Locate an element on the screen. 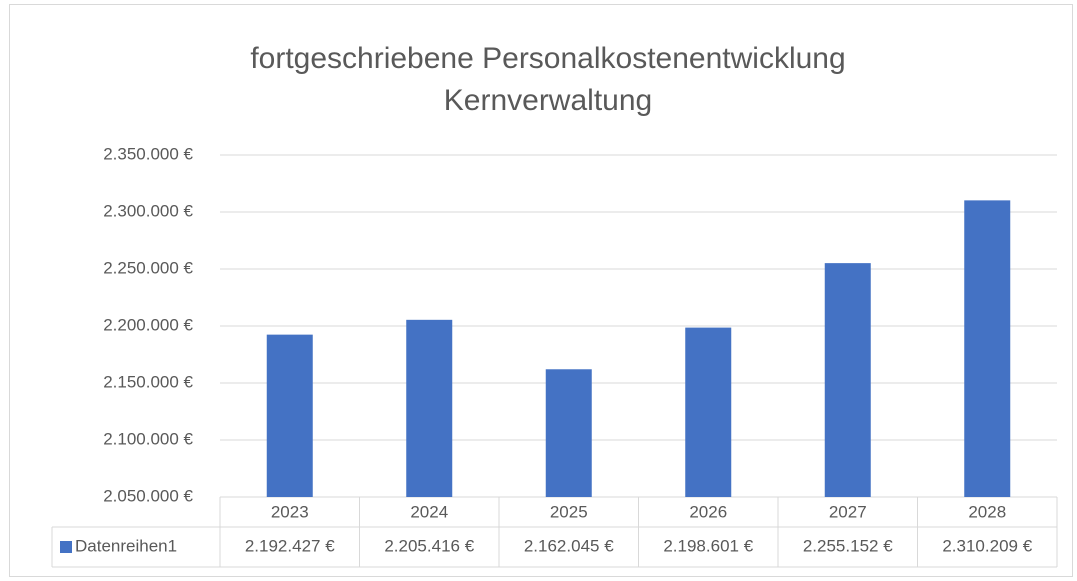 This screenshot has width=1077, height=581. x-tick-label: 2024 is located at coordinates (429, 511).